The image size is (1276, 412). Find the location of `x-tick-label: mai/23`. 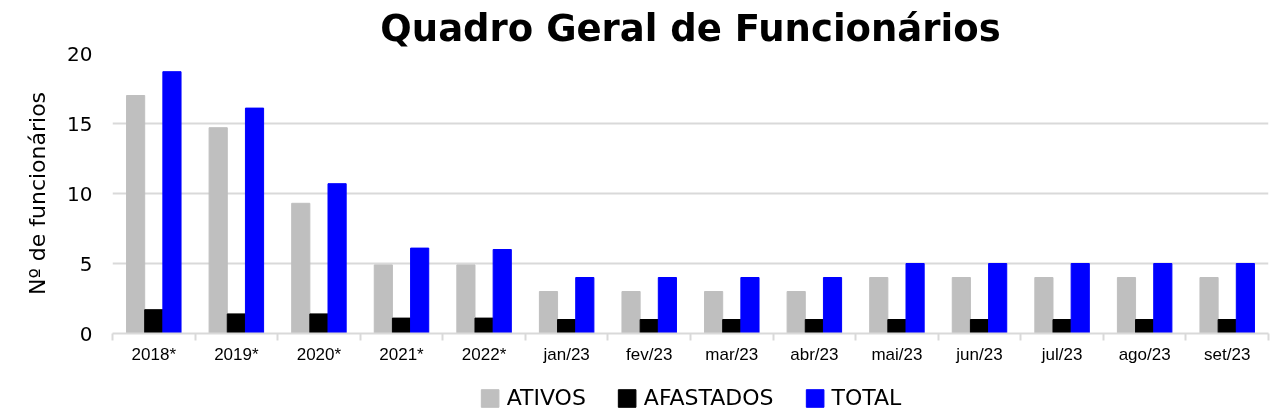

x-tick-label: mai/23 is located at coordinates (897, 354).